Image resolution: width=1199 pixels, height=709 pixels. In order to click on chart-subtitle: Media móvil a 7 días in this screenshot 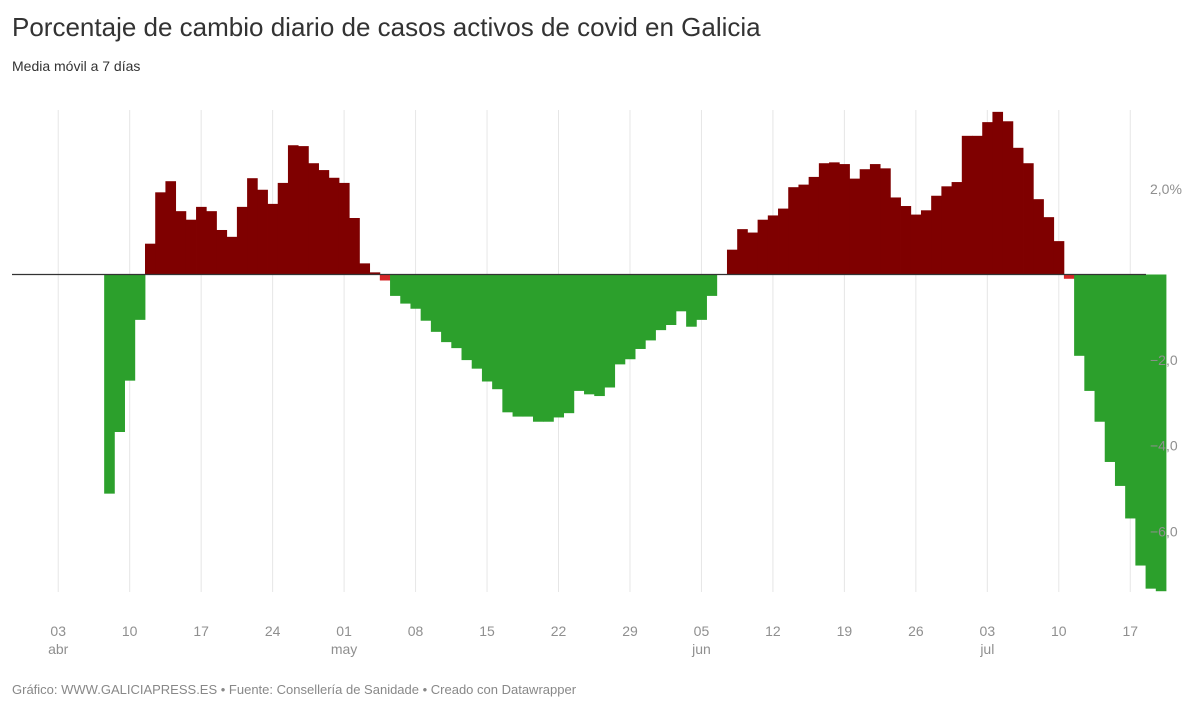, I will do `click(76, 66)`.